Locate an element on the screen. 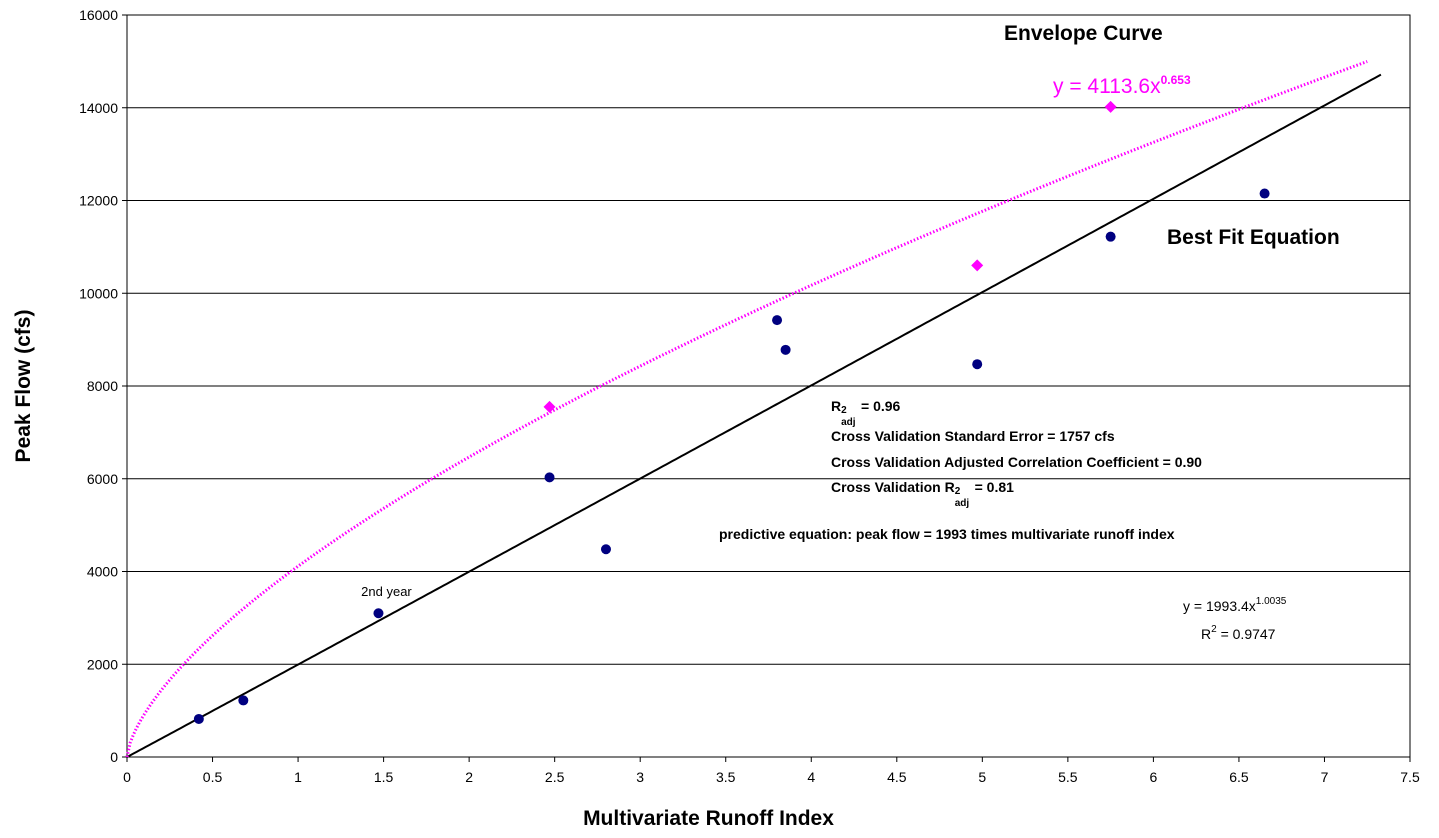  best-fit-r2: R2 = 0.9747 is located at coordinates (1238, 633).